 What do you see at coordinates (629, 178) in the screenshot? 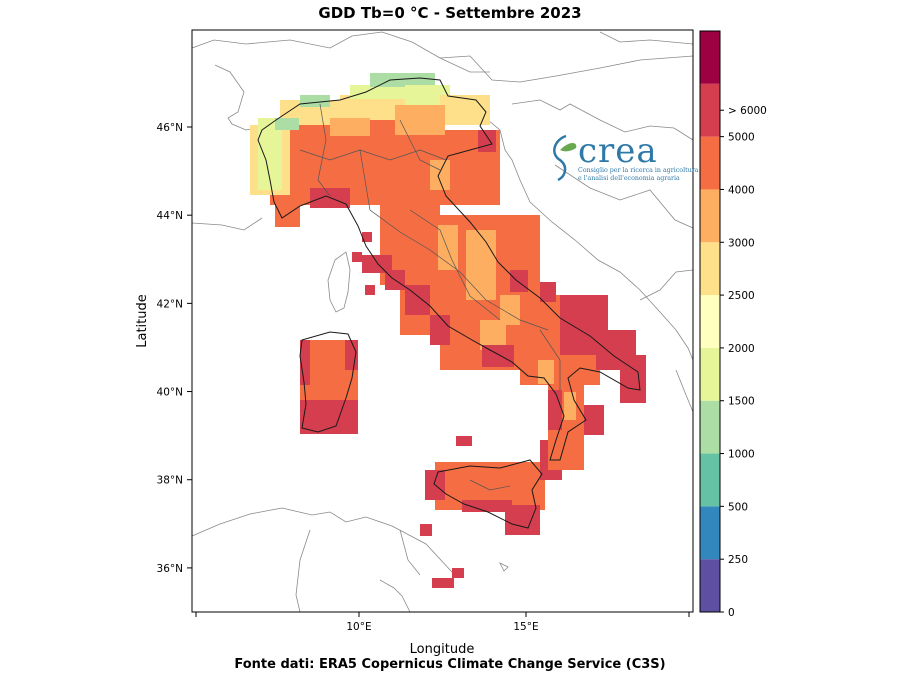
I see `crea-logo-subtitle-2: e l'analisi dell'economia agraria` at bounding box center [629, 178].